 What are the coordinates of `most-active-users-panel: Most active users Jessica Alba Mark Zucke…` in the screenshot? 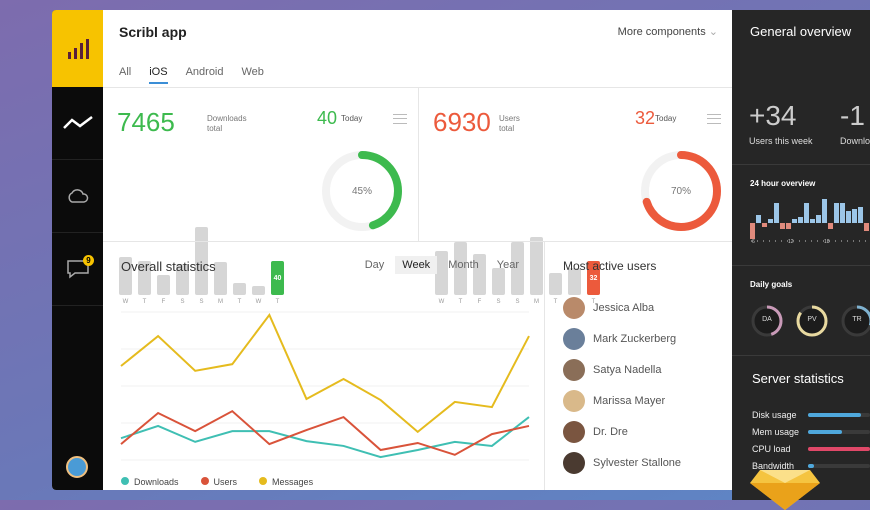 It's located at (638, 365).